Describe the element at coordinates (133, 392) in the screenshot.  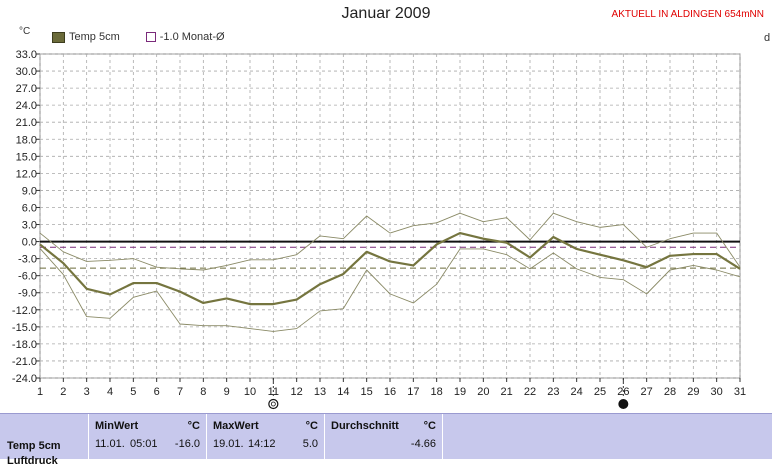
I see `x-tick-label: 5` at that location.